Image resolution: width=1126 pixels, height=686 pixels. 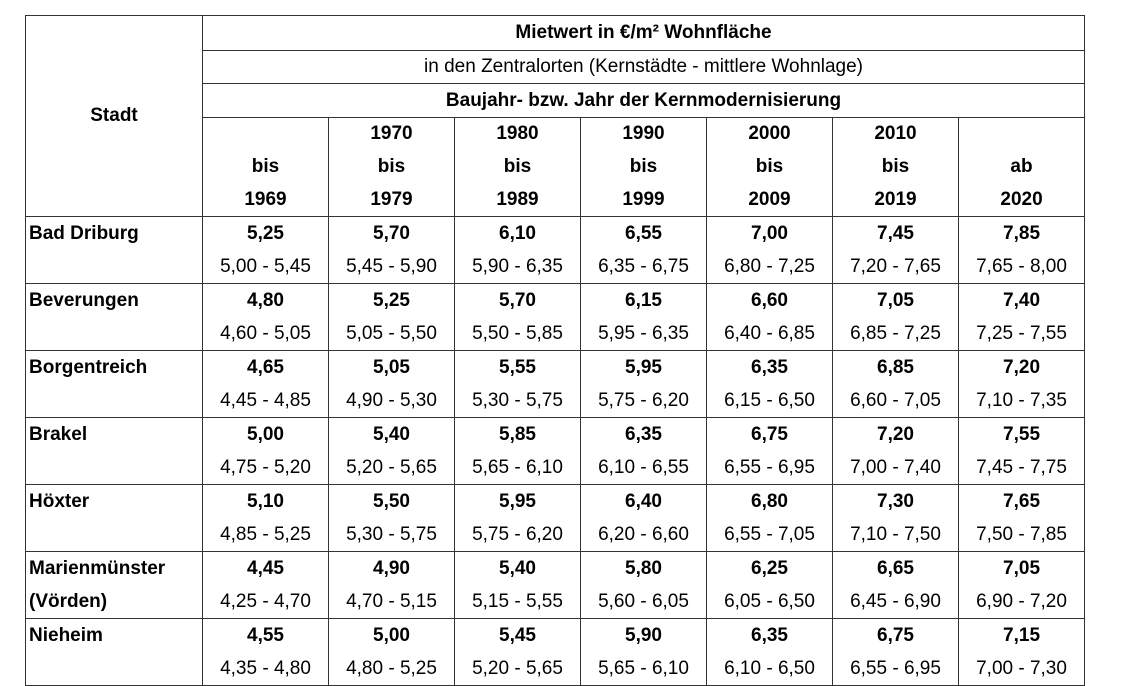 What do you see at coordinates (265, 451) in the screenshot?
I see `value-cell: 5,00 4,75 - 5,20` at bounding box center [265, 451].